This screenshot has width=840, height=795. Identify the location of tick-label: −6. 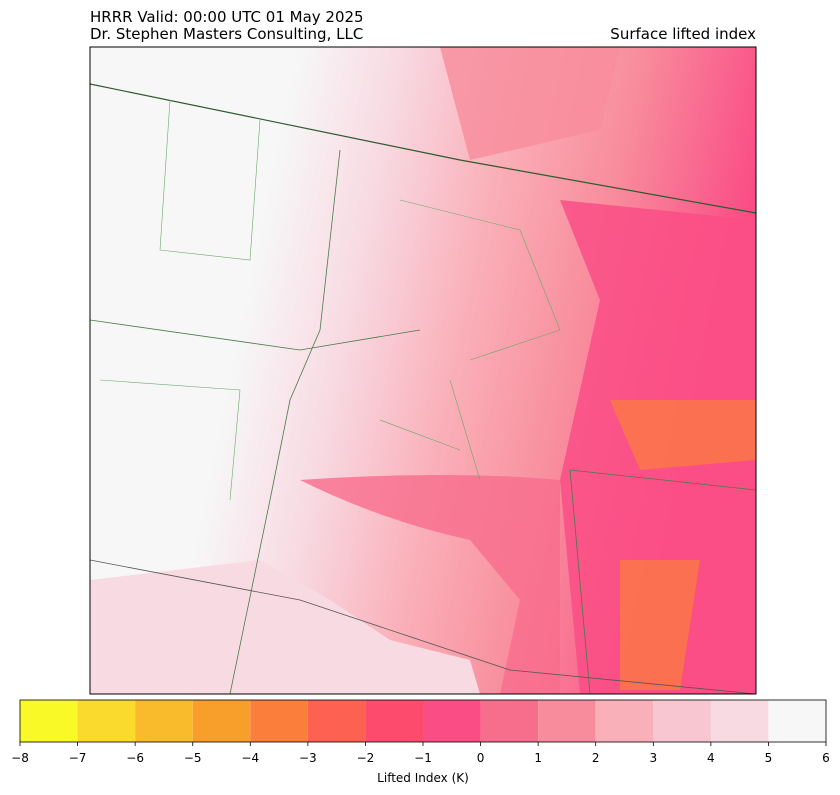
(135, 758).